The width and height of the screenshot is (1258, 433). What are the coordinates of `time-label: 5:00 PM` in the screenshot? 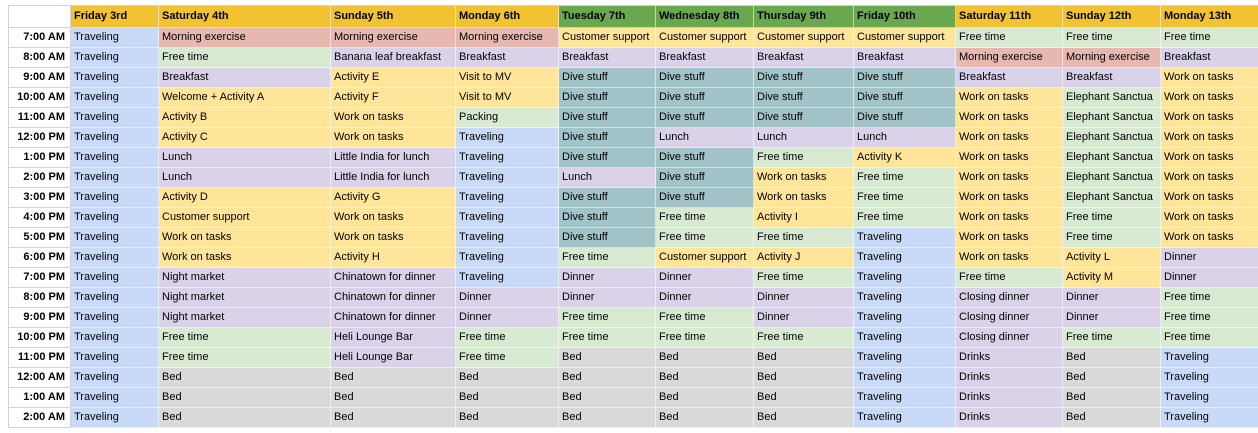 It's located at (40, 238).